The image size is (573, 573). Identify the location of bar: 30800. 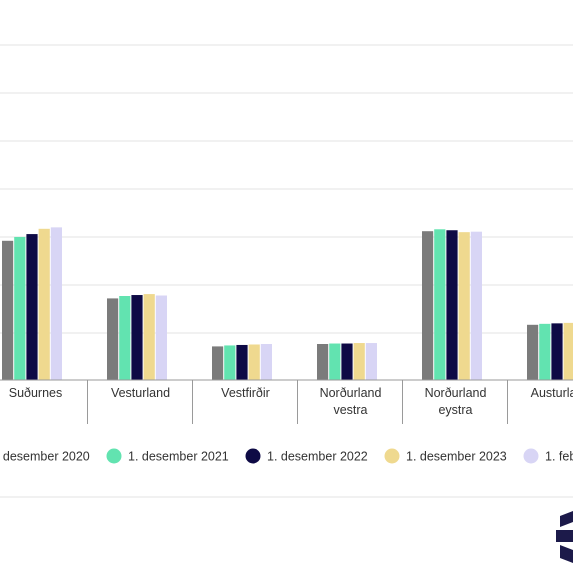
(464, 306).